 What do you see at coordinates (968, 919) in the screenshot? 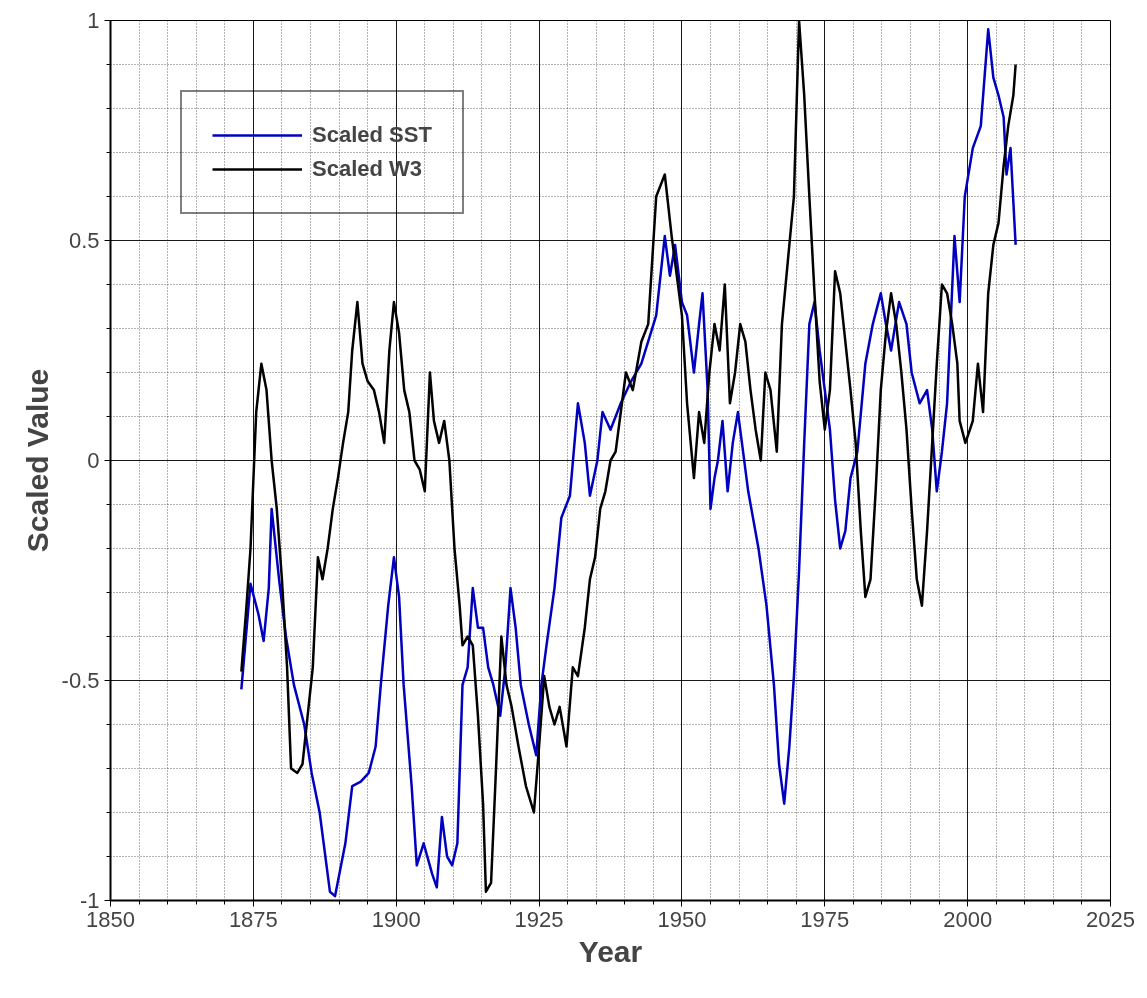
I see `x-tick-label: 2000` at bounding box center [968, 919].